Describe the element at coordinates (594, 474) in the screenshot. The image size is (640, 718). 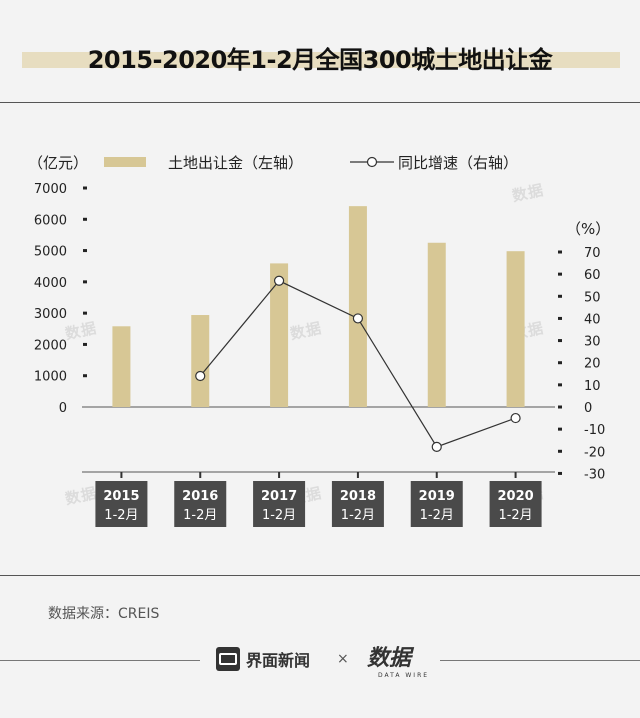
I see `y-right-tick-label: -30` at that location.